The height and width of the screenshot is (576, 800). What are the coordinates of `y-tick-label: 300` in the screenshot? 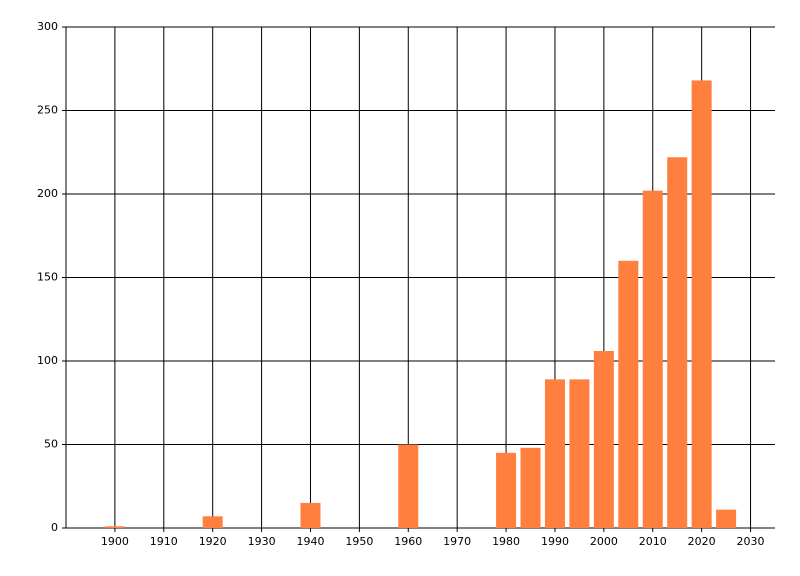 It's located at (47, 26).